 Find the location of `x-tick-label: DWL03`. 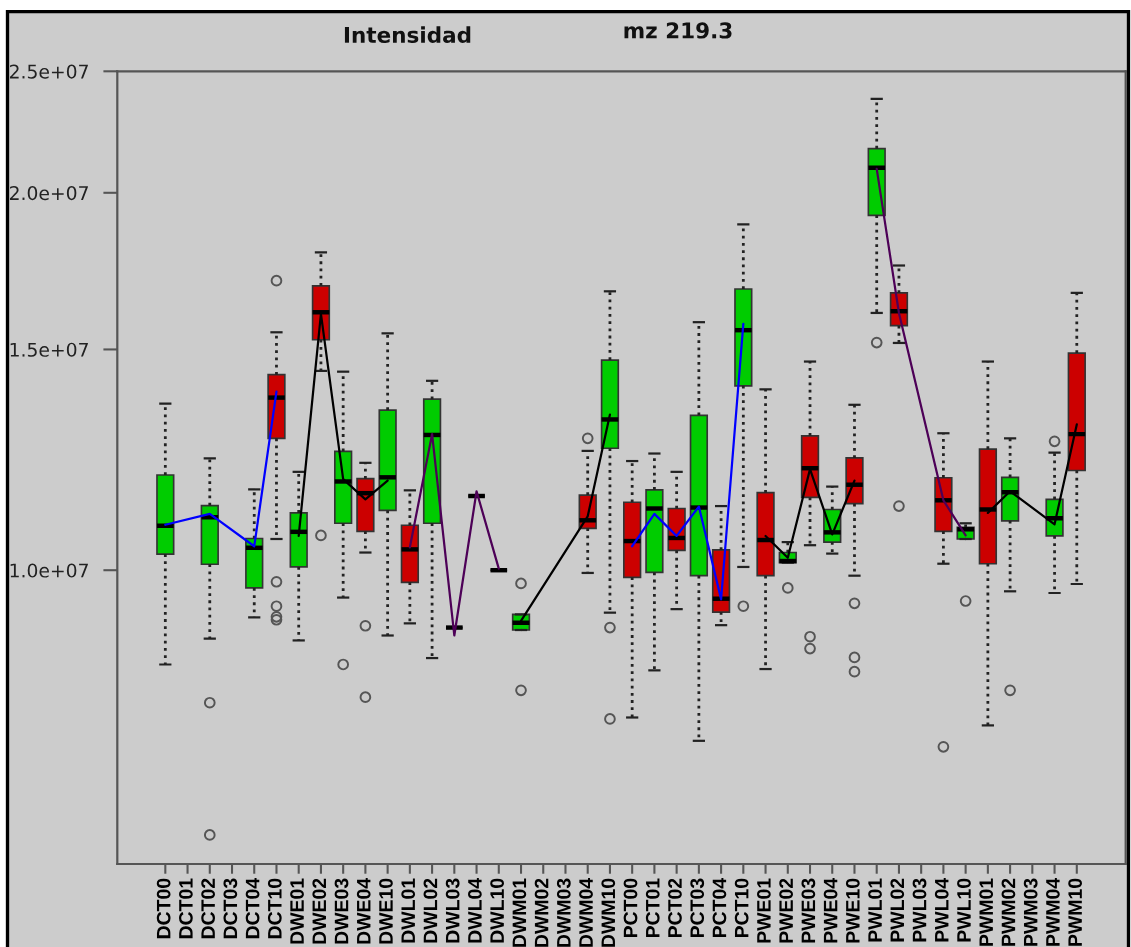

x-tick-label: DWL03 is located at coordinates (452, 910).